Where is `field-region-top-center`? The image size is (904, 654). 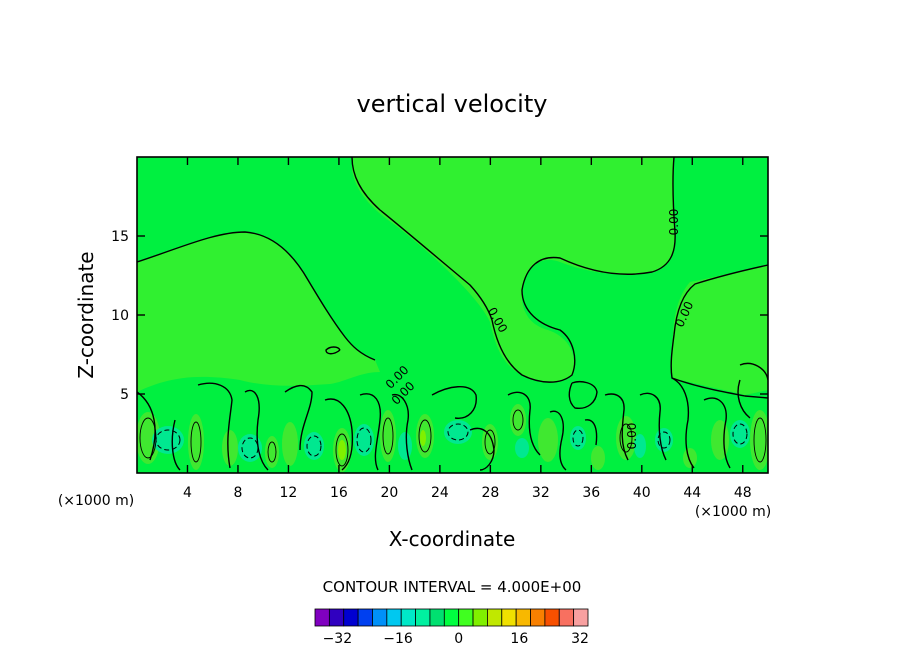
field-region-top-center is located at coordinates (514, 269).